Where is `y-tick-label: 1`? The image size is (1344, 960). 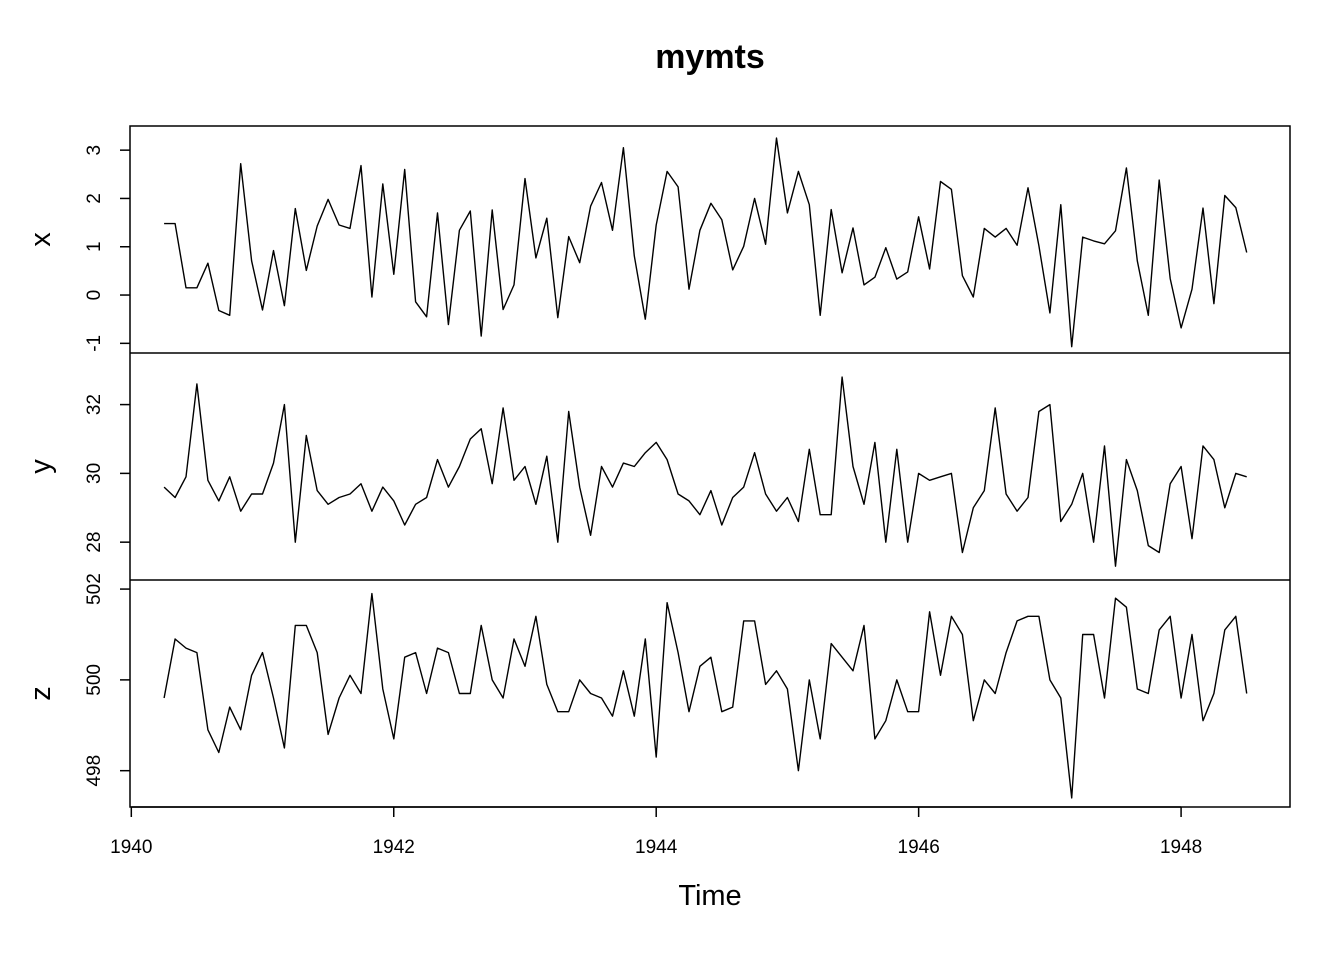
y-tick-label: 1 is located at coordinates (94, 246).